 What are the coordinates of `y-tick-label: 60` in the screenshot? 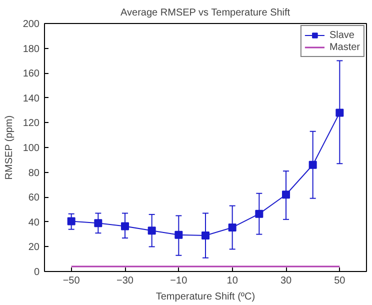 It's located at (34, 198).